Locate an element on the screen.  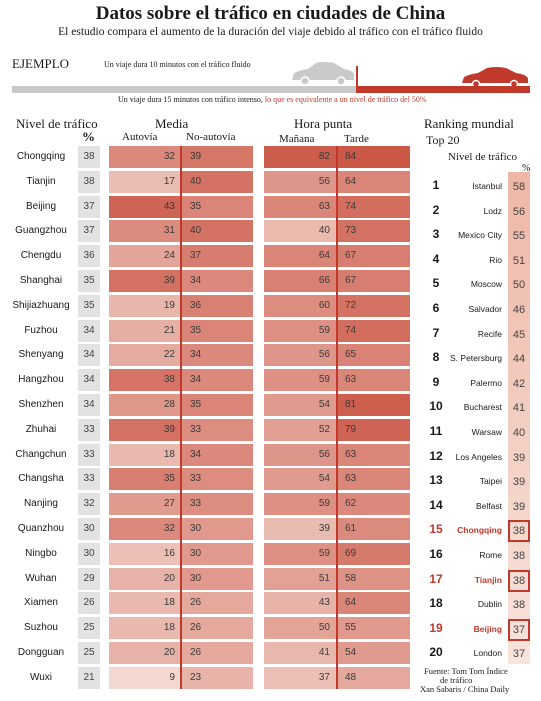
rank-level-value: 51 is located at coordinates (519, 260).